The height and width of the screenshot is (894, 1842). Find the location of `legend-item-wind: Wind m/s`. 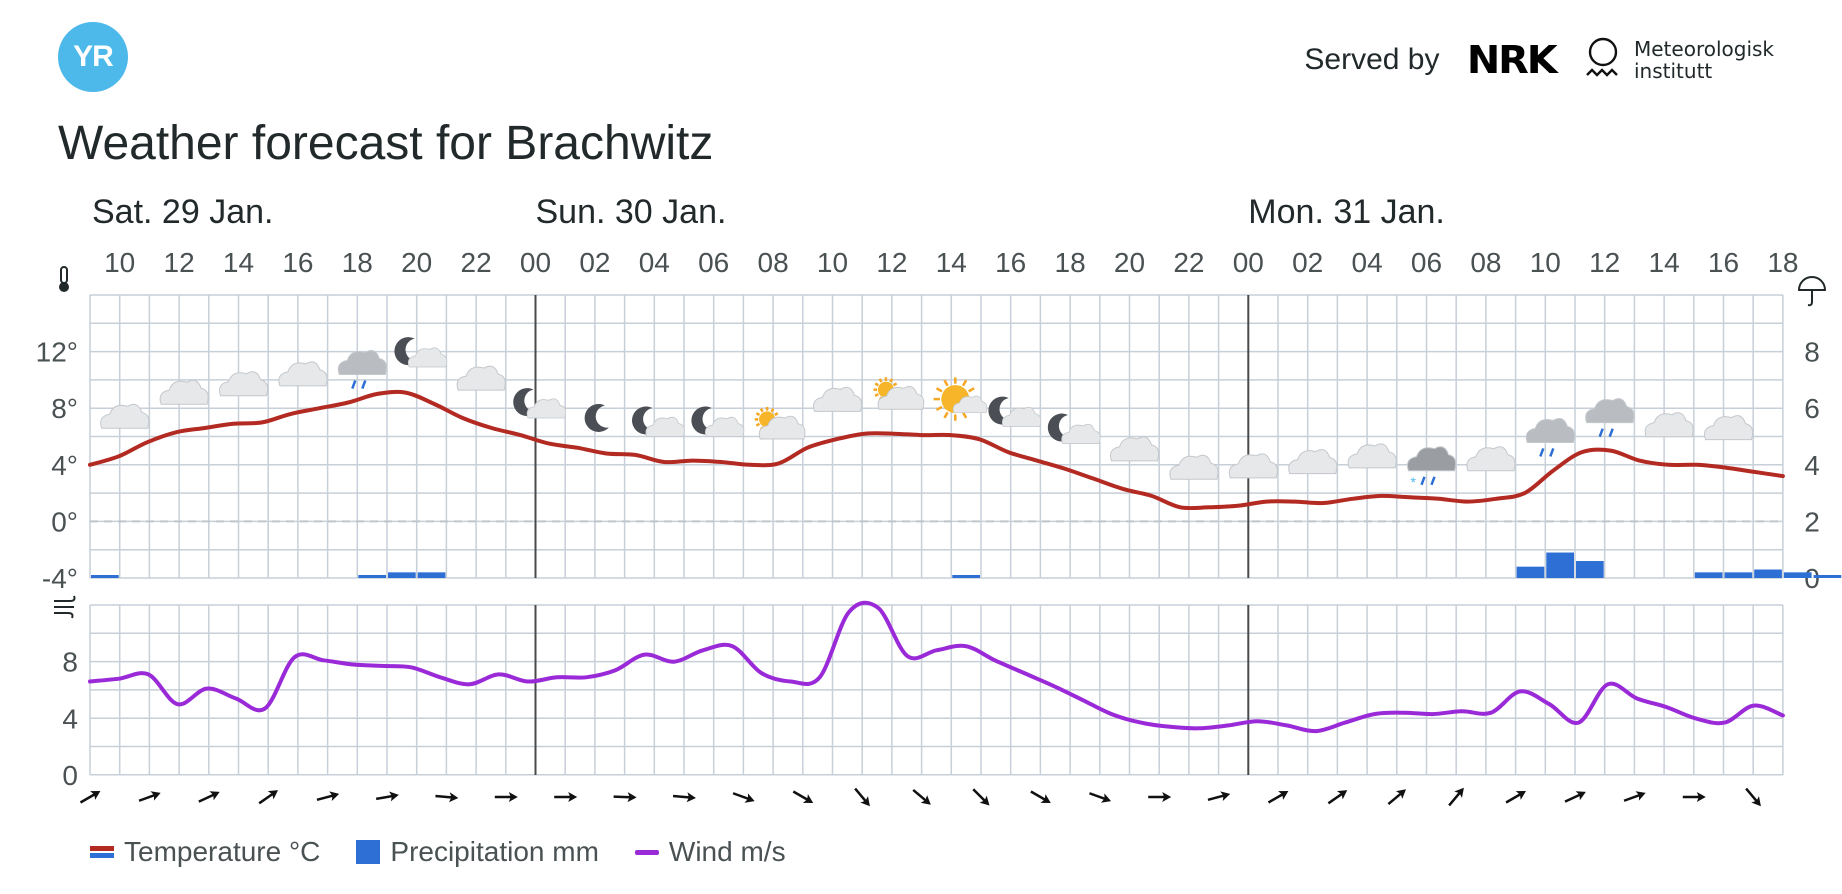

legend-item-wind: Wind m/s is located at coordinates (710, 852).